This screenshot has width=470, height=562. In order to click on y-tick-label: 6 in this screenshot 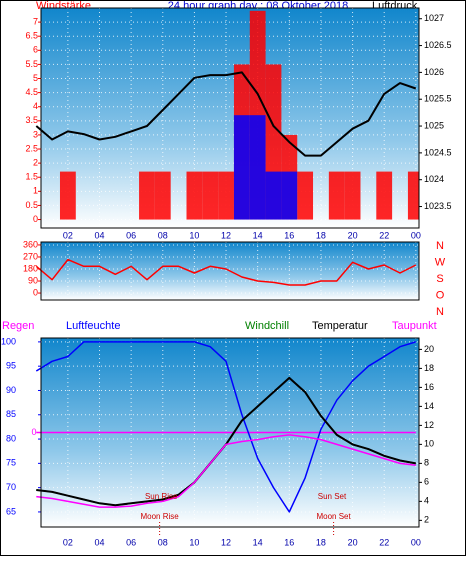, I will do `click(35, 50)`.